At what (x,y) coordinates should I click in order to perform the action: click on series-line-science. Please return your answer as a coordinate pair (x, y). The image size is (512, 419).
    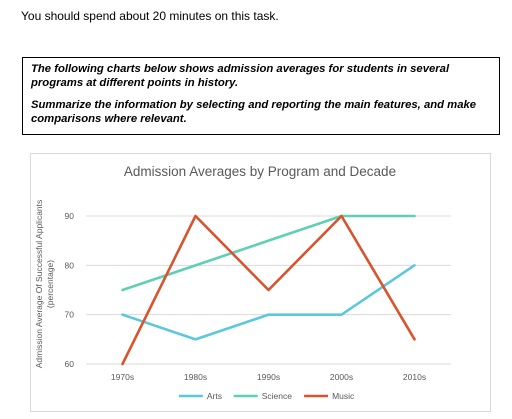
    Looking at the image, I should click on (268, 253).